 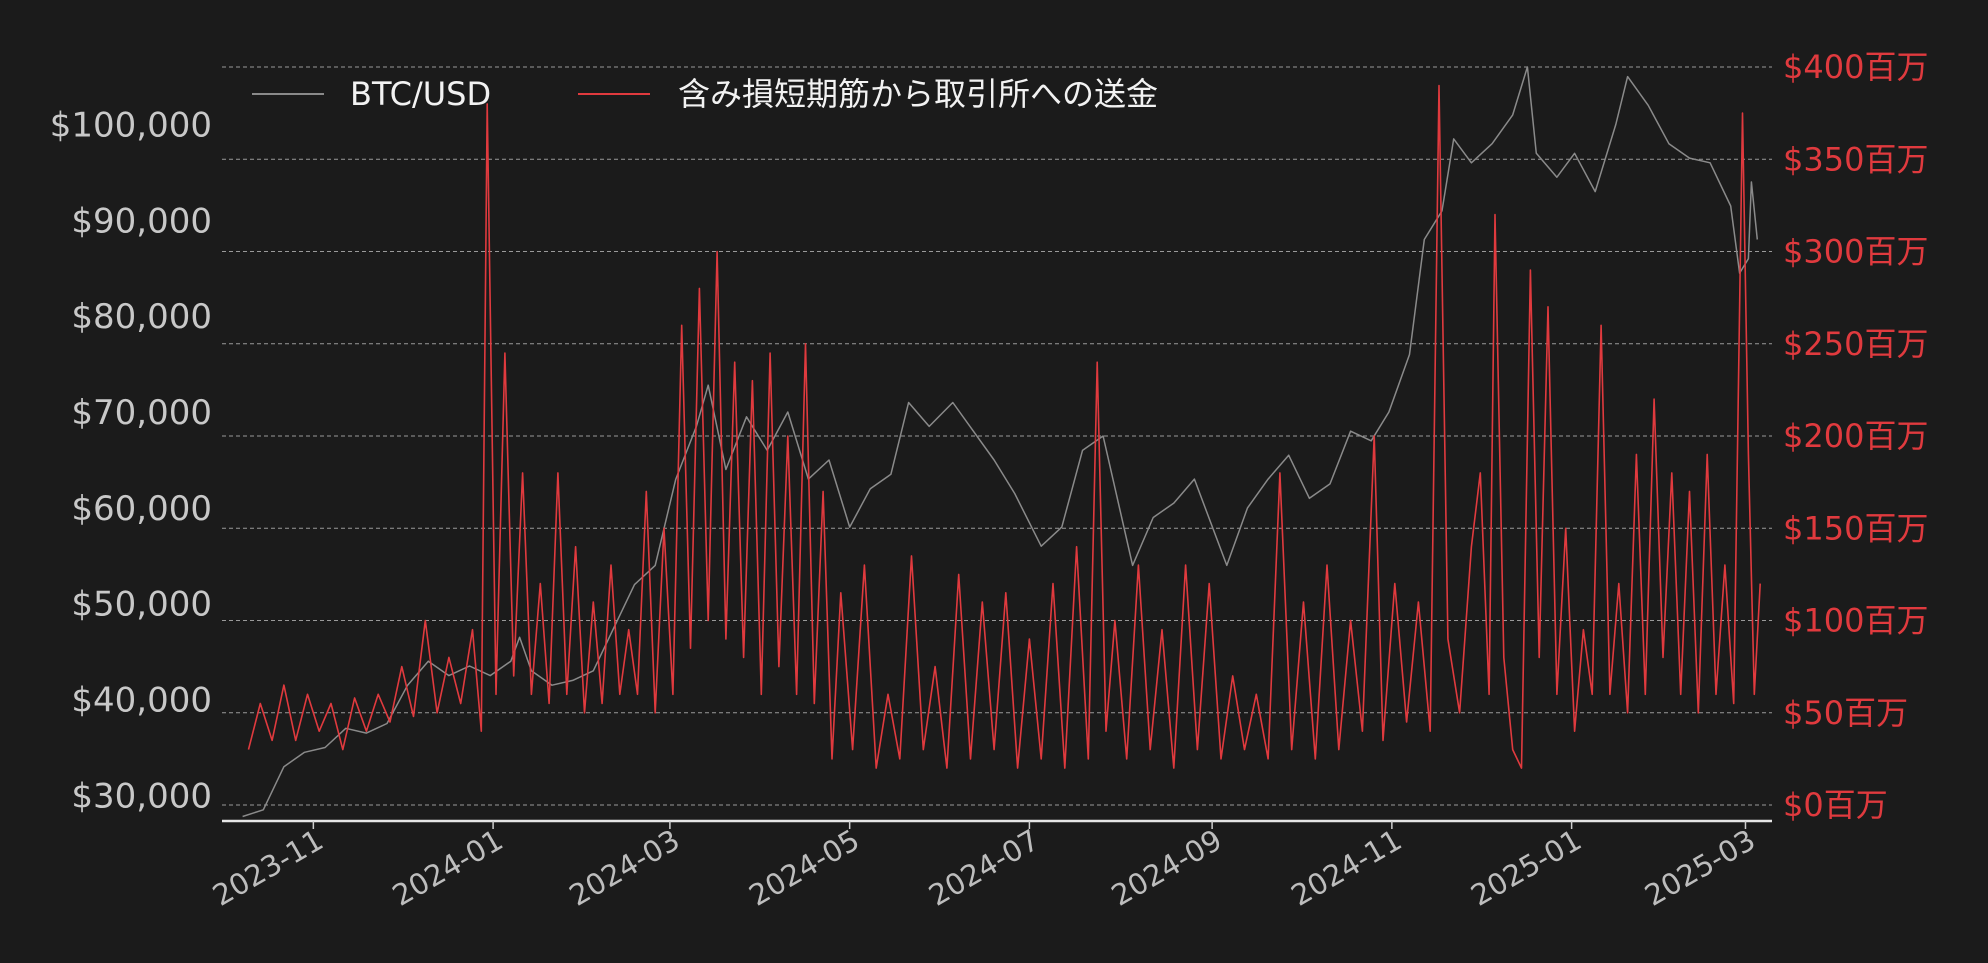 I want to click on right-tick-label: $400百万, so click(x=1855, y=67).